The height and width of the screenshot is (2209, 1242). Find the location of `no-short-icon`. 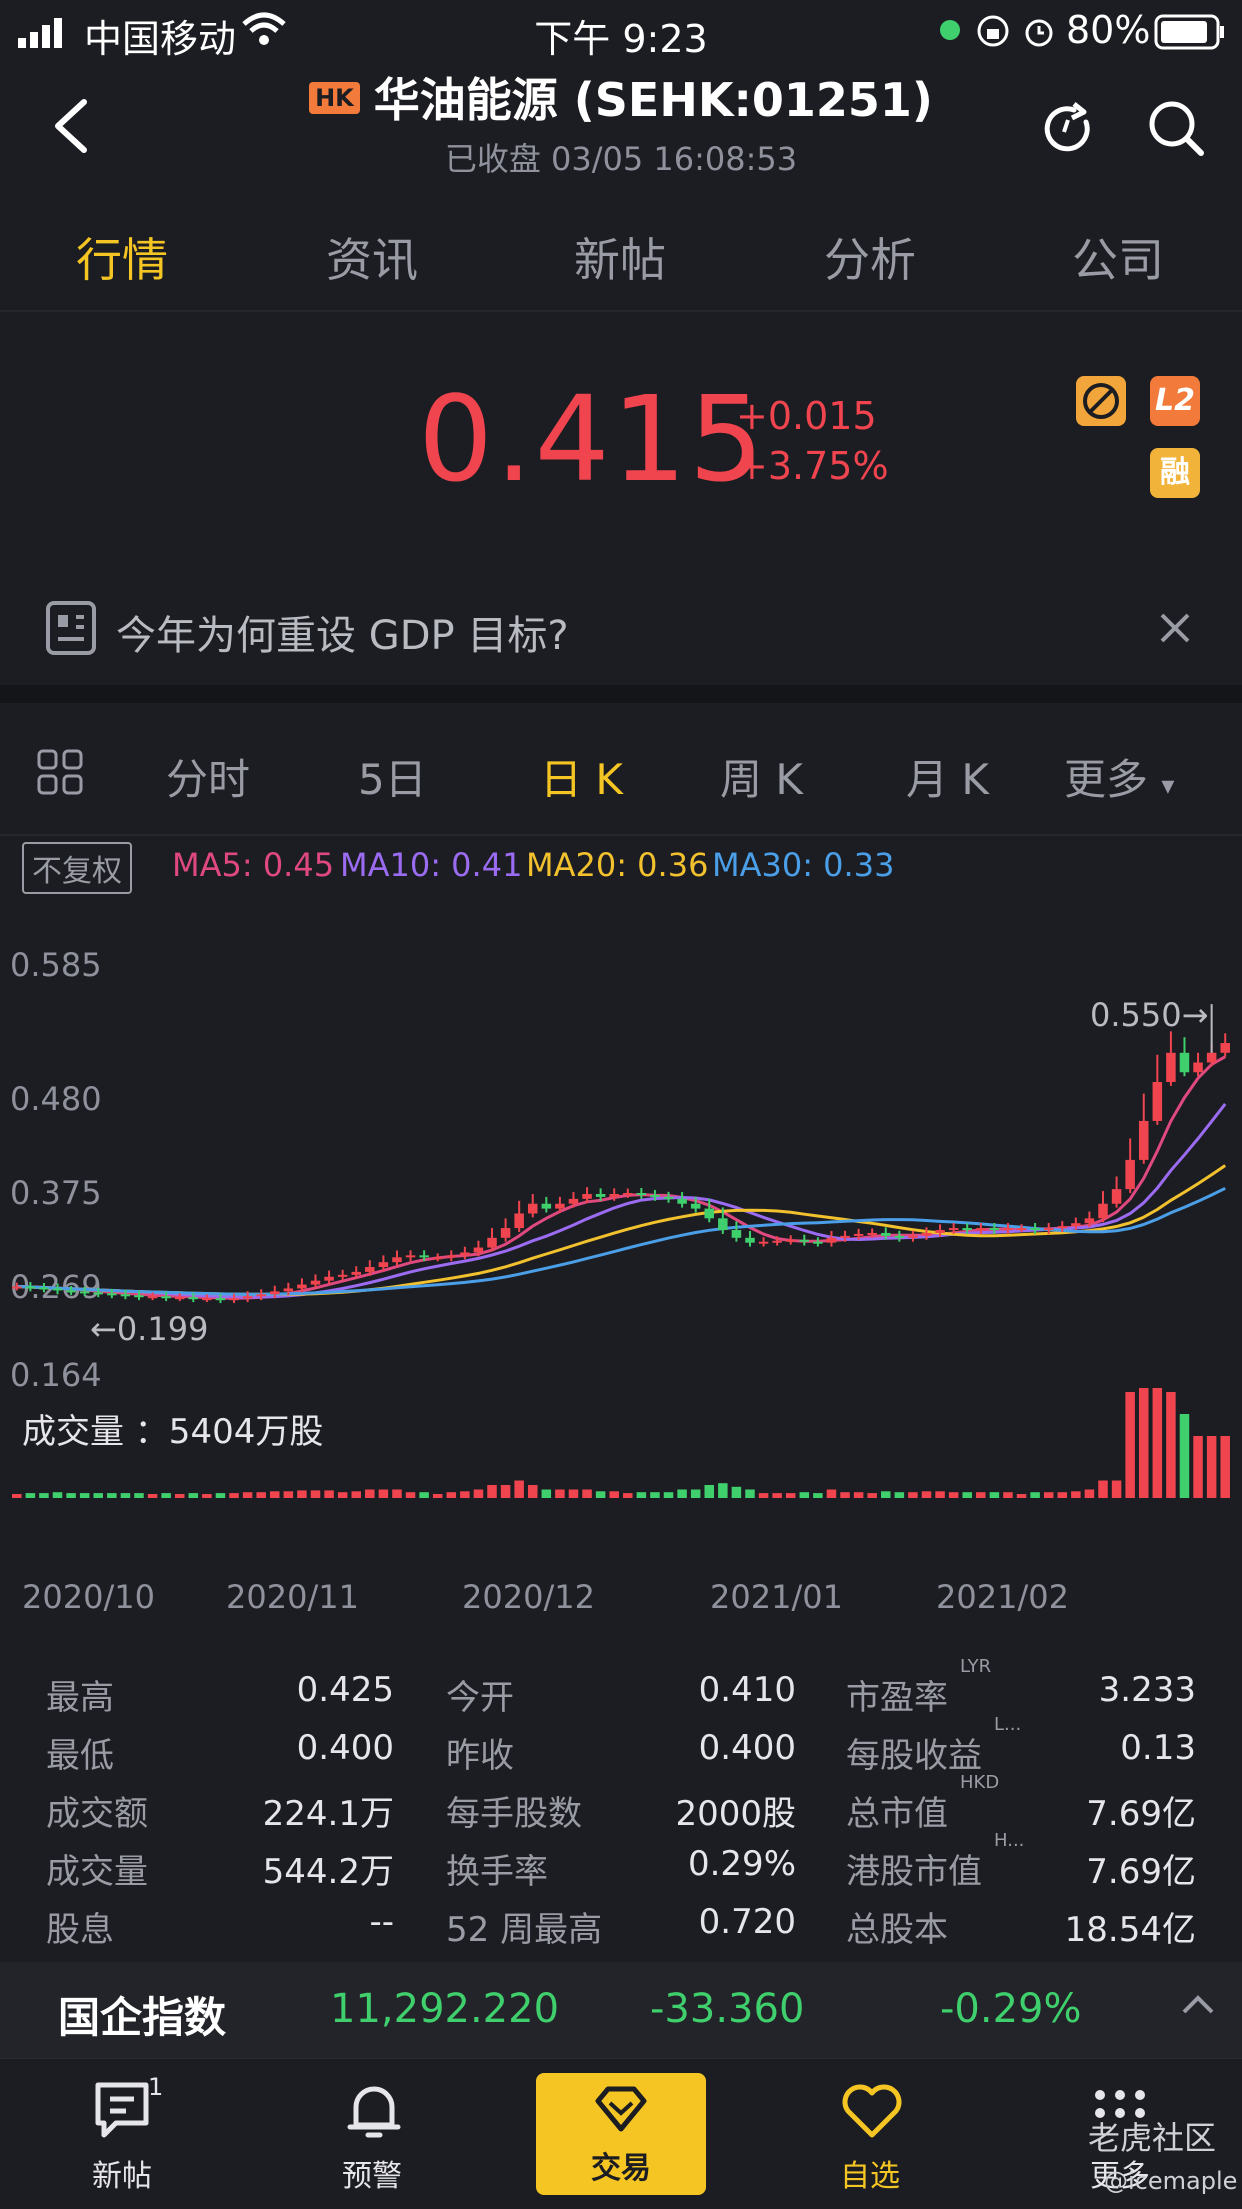

no-short-icon is located at coordinates (1101, 401).